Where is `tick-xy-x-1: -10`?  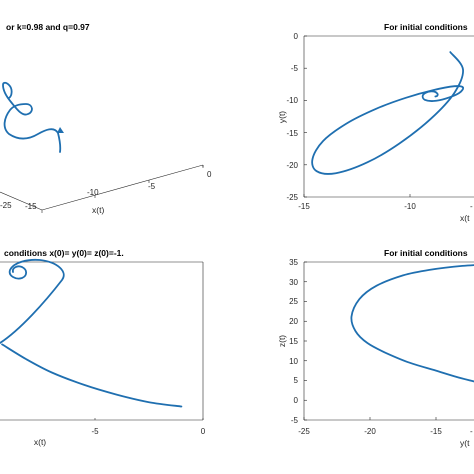 tick-xy-x-1: -10 is located at coordinates (410, 206).